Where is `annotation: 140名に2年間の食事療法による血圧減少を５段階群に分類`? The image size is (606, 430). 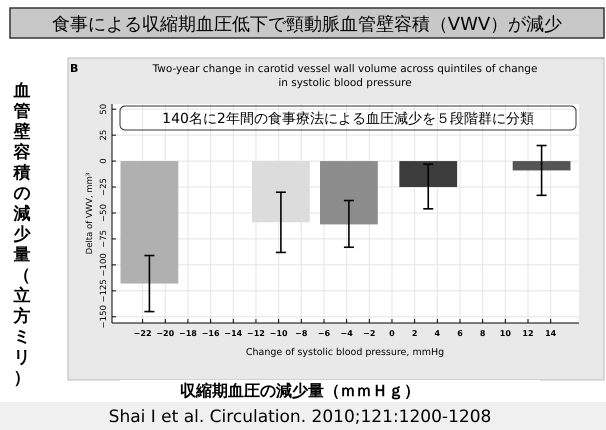
annotation: 140名に2年間の食事療法による血圧減少を５段階群に分類 is located at coordinates (348, 119).